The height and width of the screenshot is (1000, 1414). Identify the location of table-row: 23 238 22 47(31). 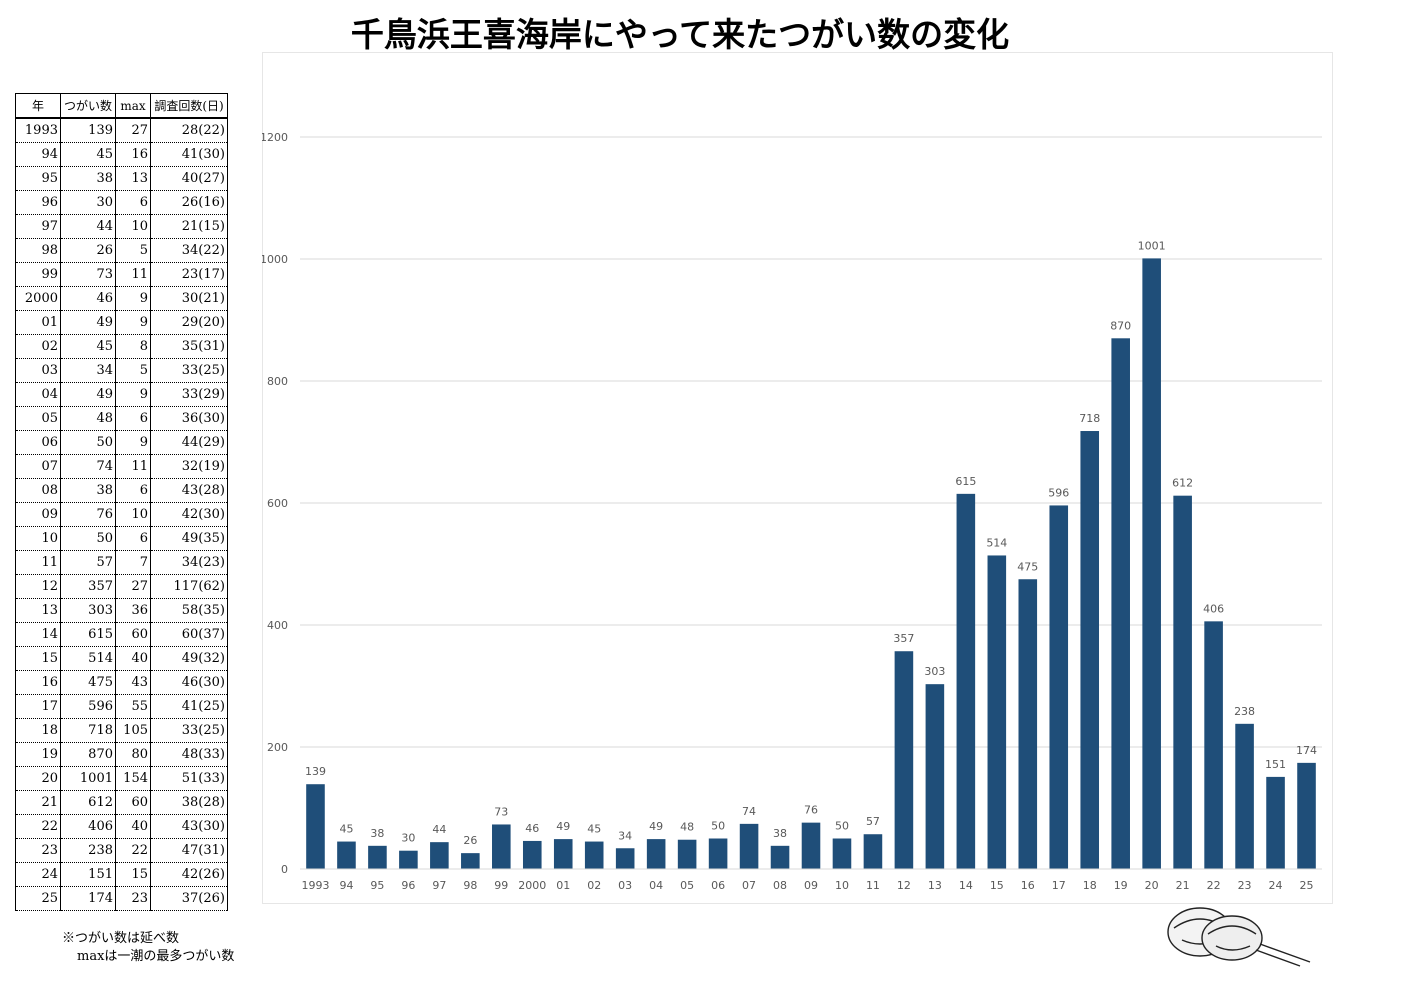
(121, 850).